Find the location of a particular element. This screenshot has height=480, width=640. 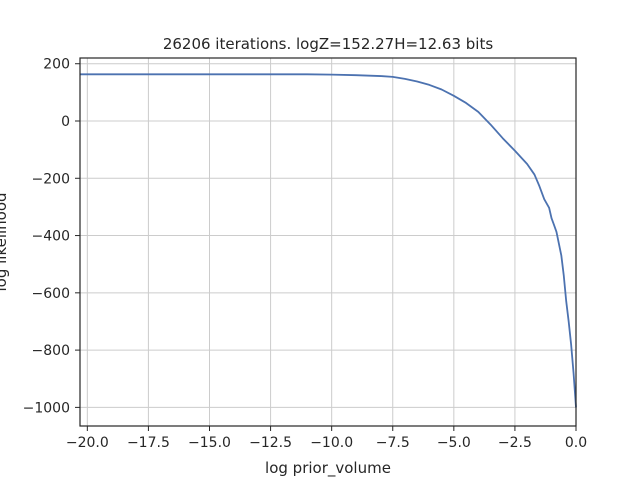

x-tick-label: −7.5 is located at coordinates (393, 443).